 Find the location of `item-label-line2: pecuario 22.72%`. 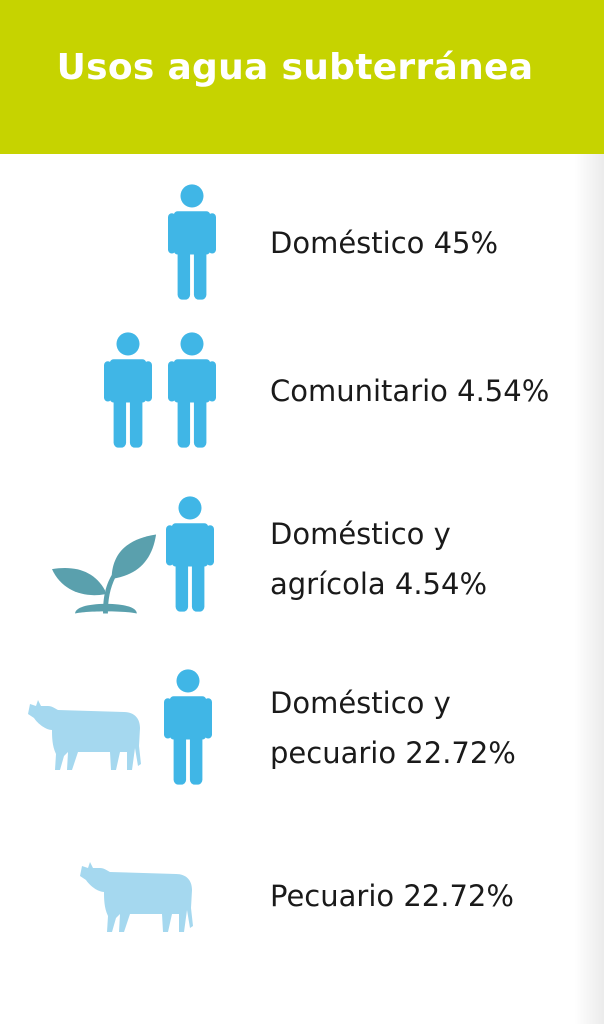

item-label-line2: pecuario 22.72% is located at coordinates (393, 753).